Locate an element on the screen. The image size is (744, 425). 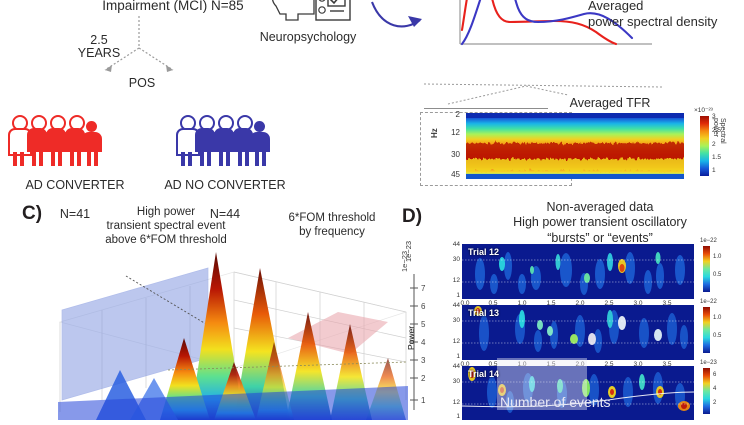
d-ytick-44-c: 44 is located at coordinates (456, 366).